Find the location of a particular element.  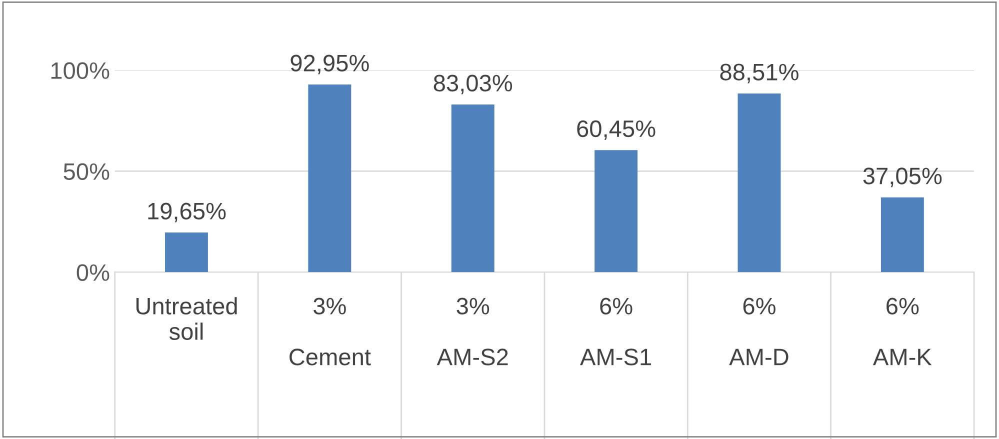

data-label: 83,03% is located at coordinates (473, 84).